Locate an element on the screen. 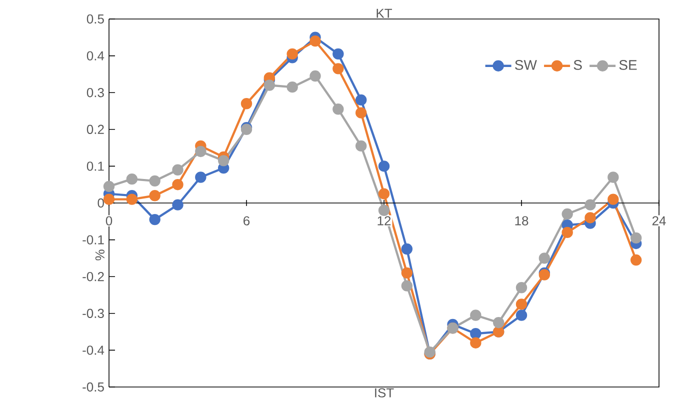 The width and height of the screenshot is (681, 406). x-axis-title: IST is located at coordinates (384, 393).